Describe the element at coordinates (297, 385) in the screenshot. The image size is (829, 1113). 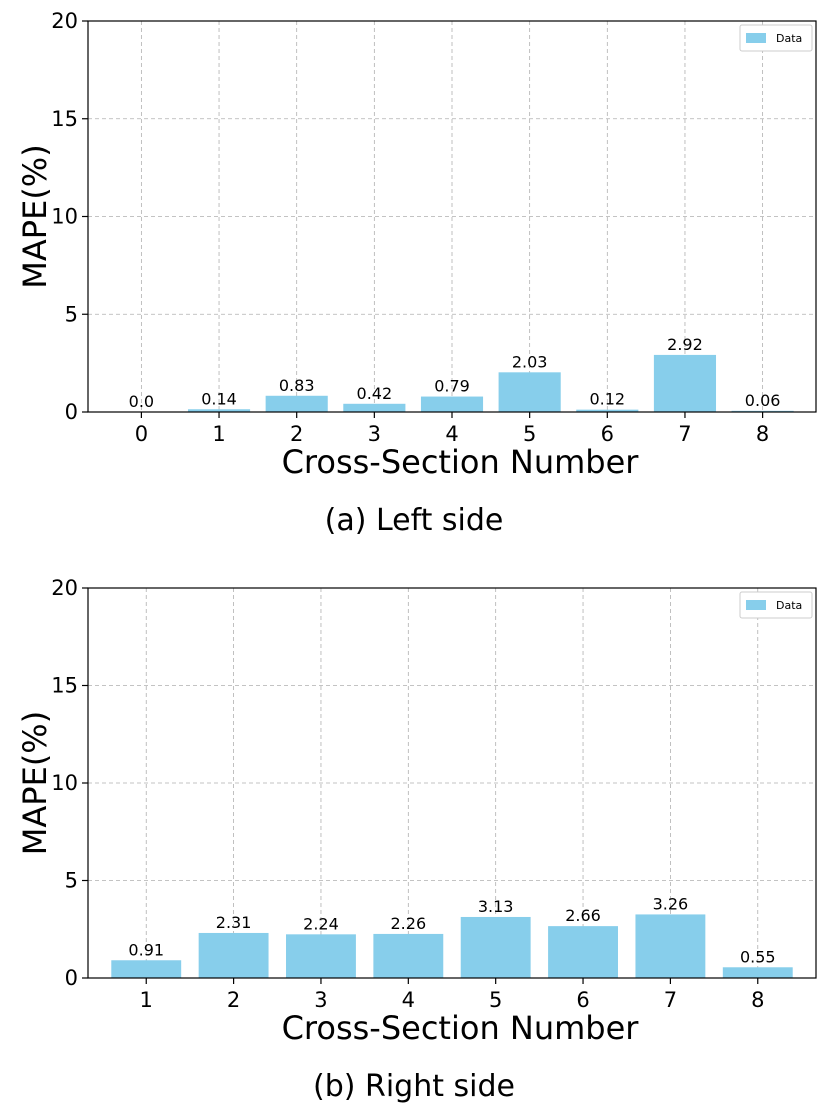
I see `bar-value-label: 0.83` at that location.